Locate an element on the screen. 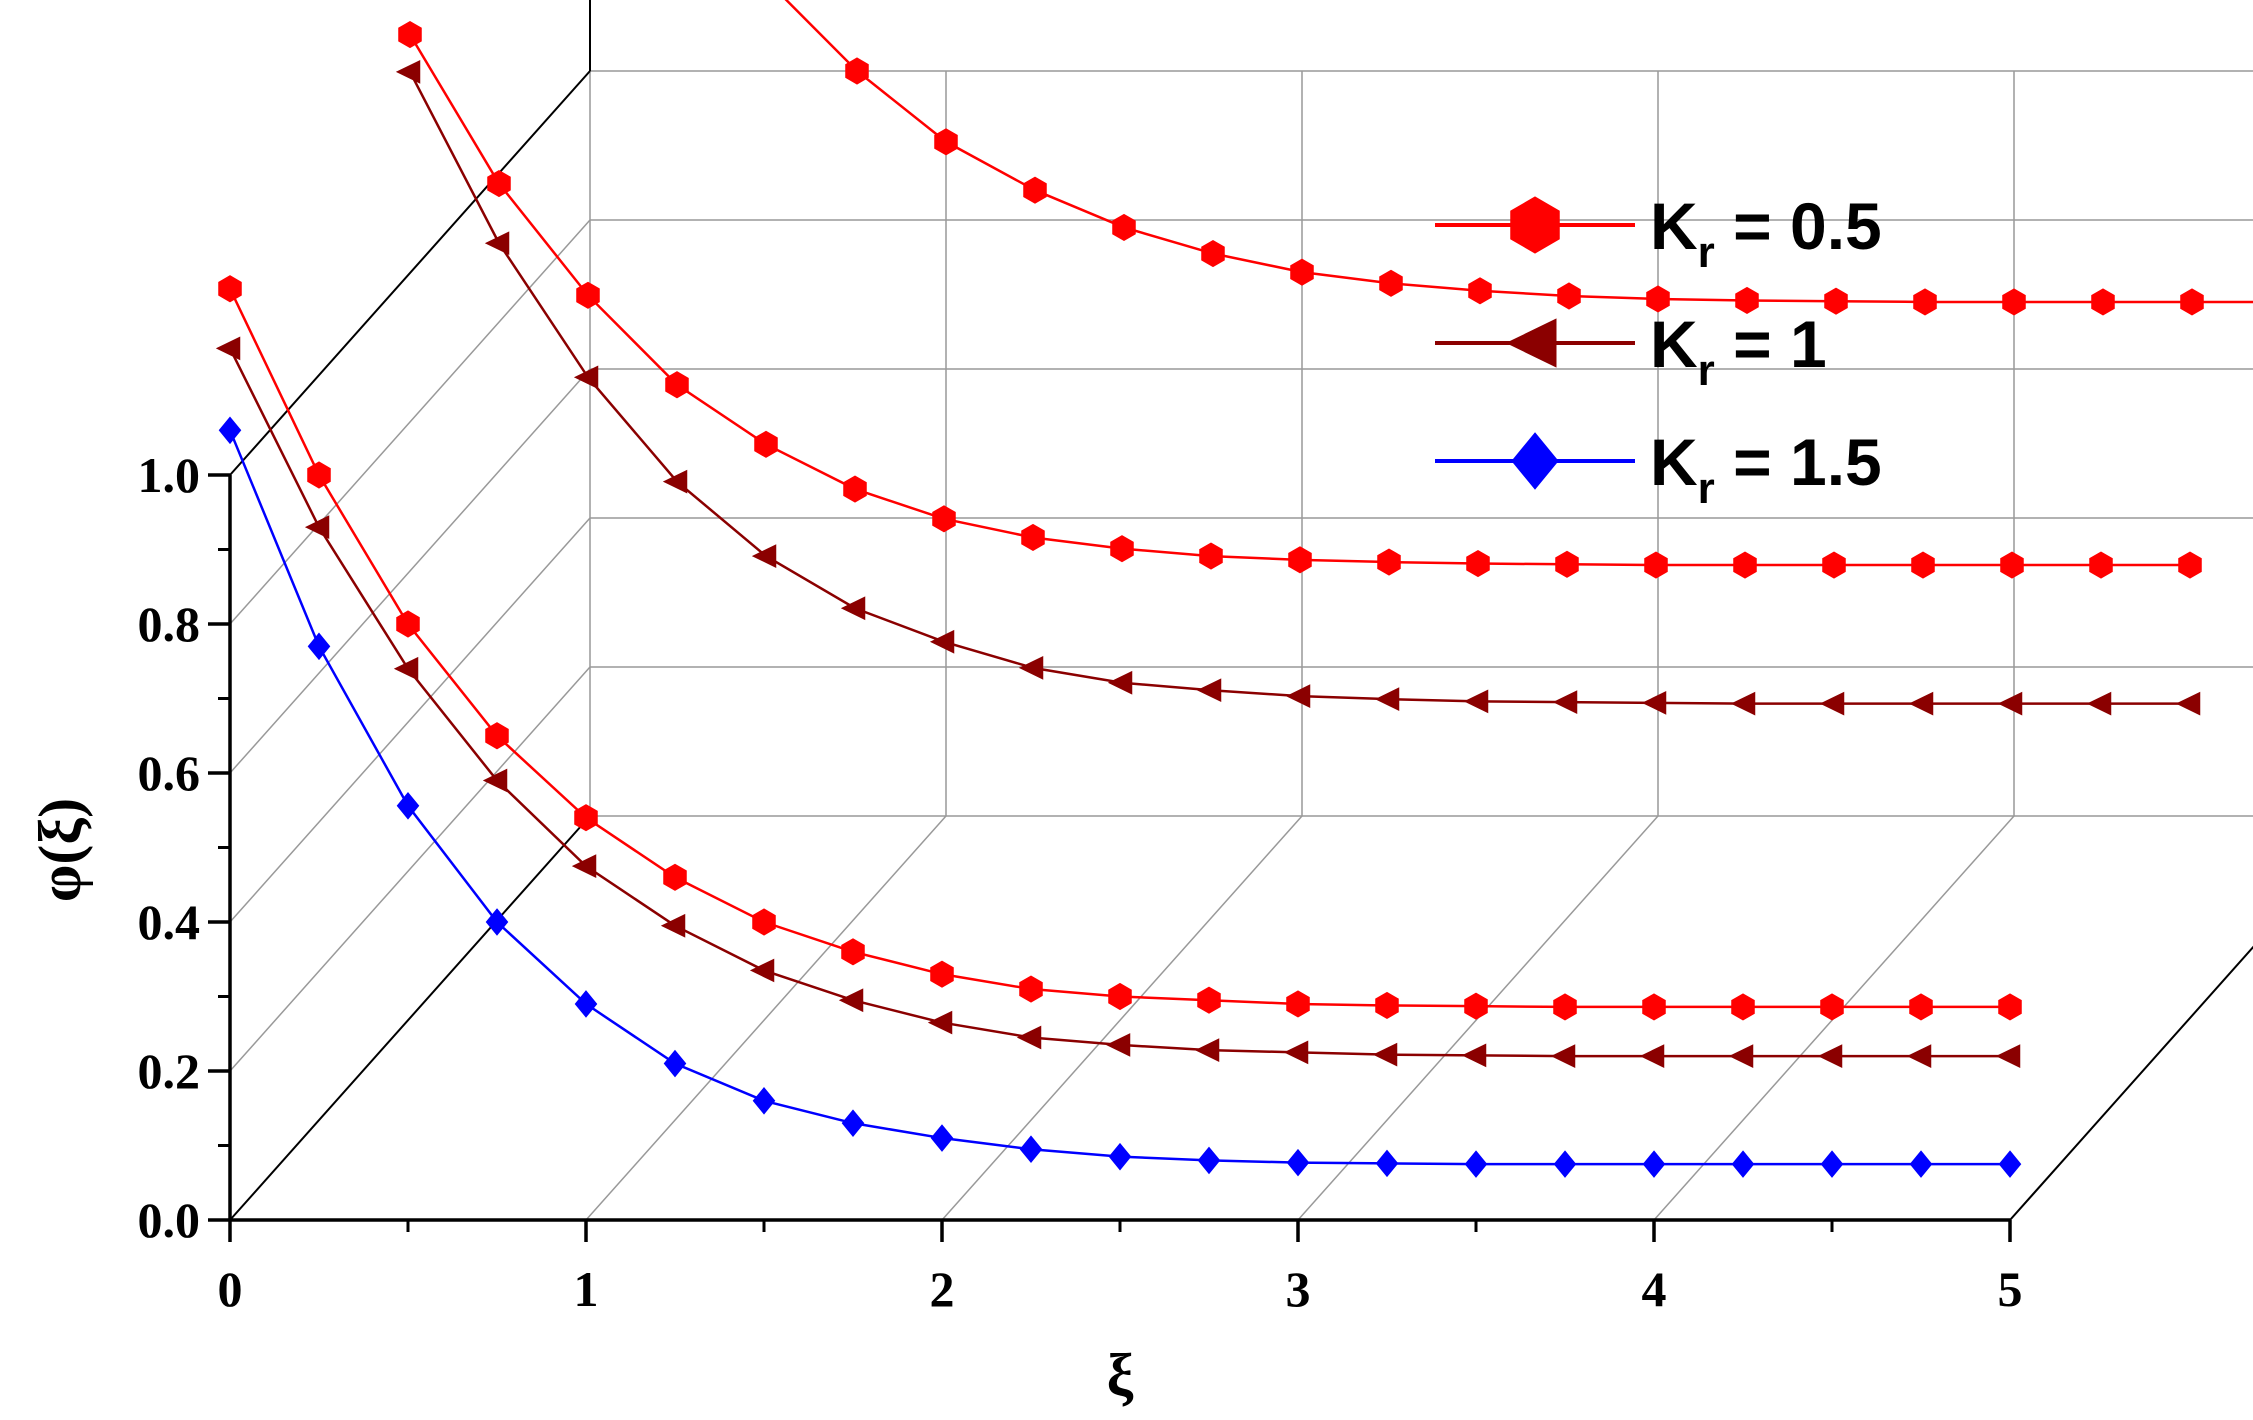 The width and height of the screenshot is (2253, 1420). y-tick-label: 0.8 is located at coordinates (169, 624).